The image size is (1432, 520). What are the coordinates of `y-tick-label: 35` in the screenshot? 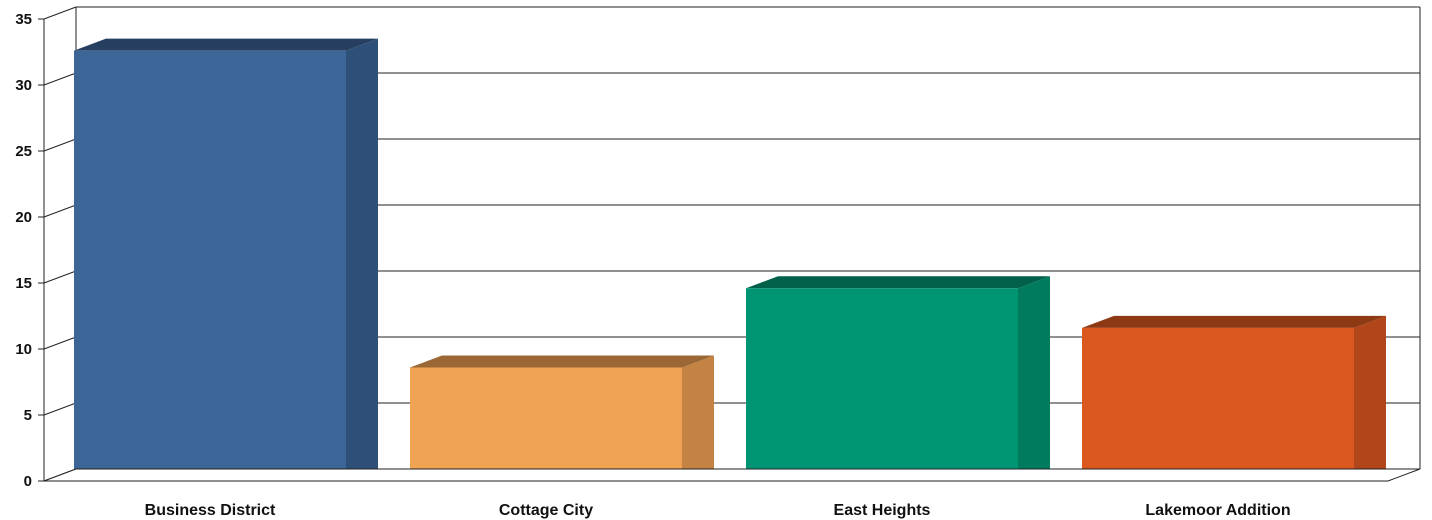 It's located at (23, 19).